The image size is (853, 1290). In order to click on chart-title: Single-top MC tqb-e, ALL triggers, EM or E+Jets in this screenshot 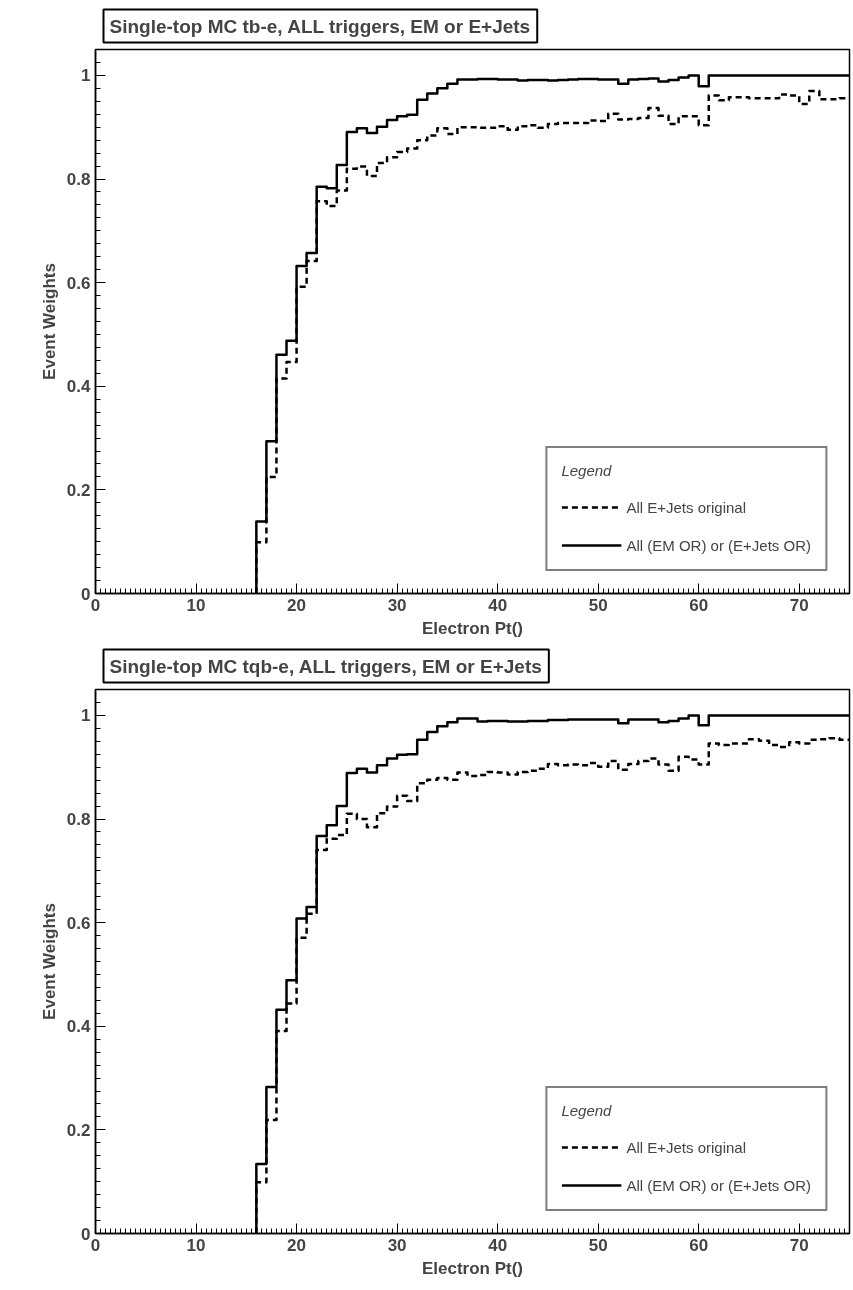, I will do `click(325, 666)`.